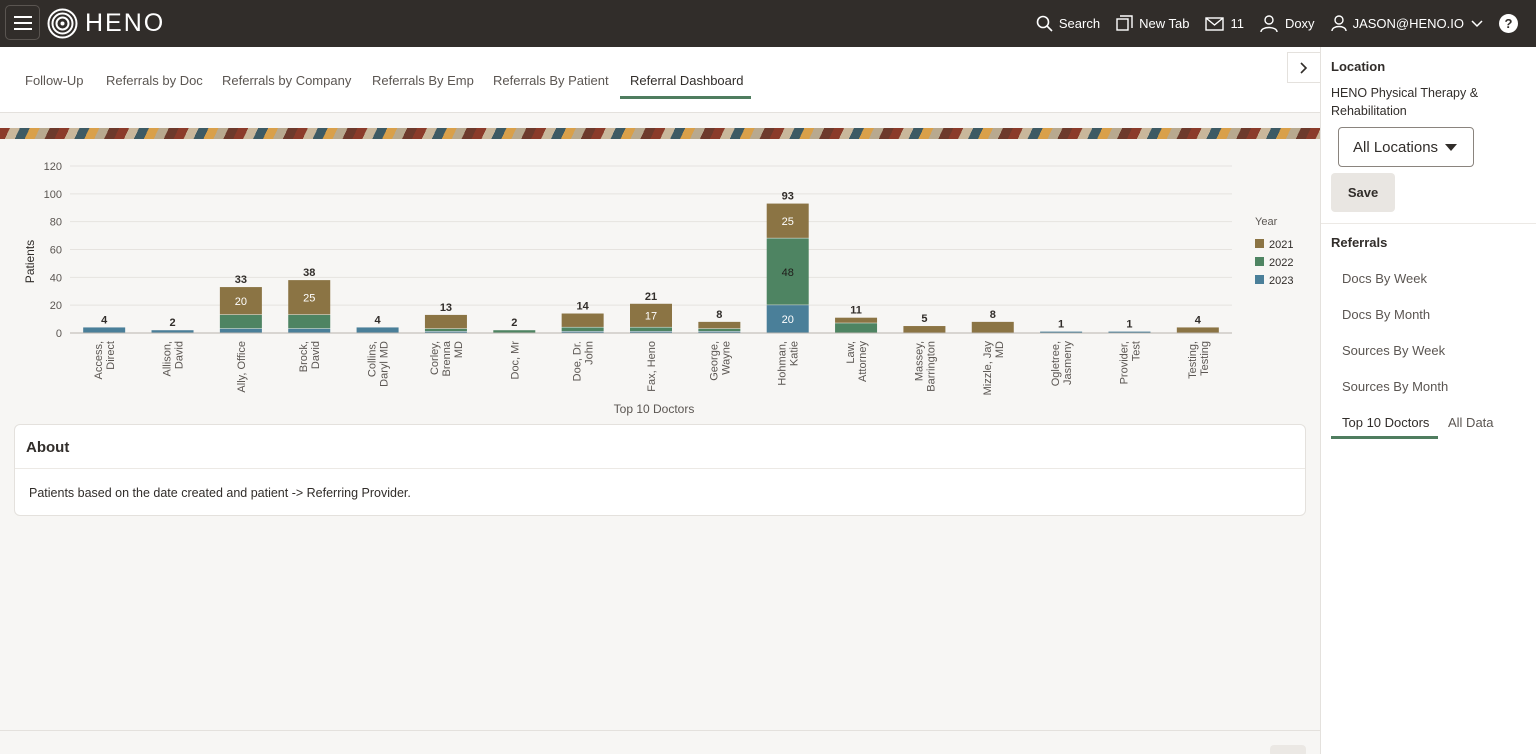 This screenshot has width=1536, height=754. What do you see at coordinates (1193, 360) in the screenshot?
I see `x-tick-label-line: Testing,` at bounding box center [1193, 360].